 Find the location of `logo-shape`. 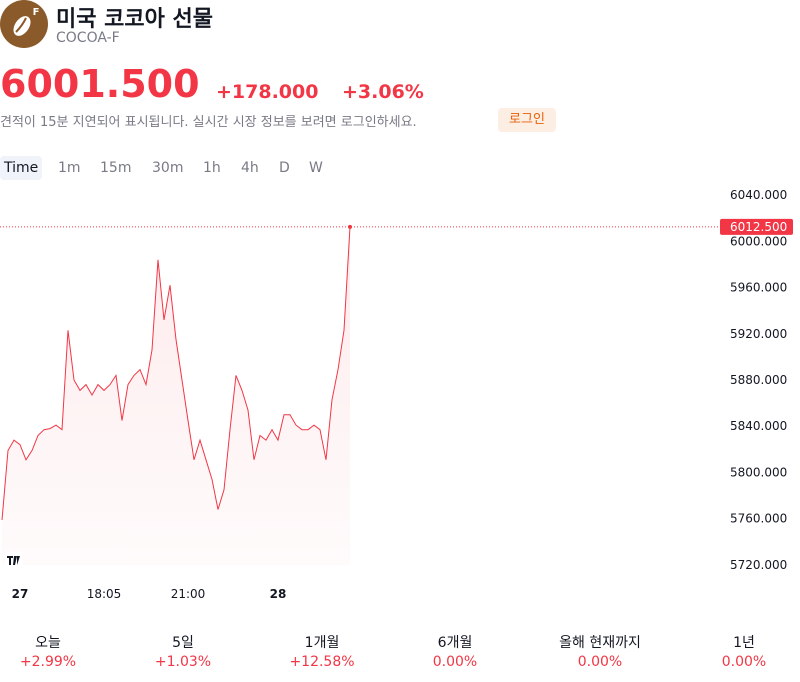

logo-shape is located at coordinates (13, 560).